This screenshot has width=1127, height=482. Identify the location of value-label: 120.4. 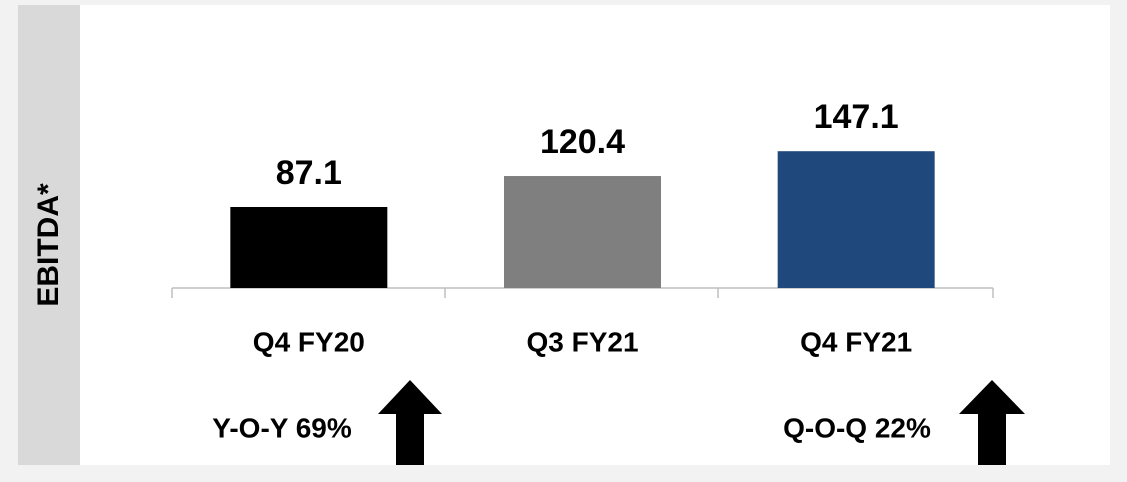
(582, 142).